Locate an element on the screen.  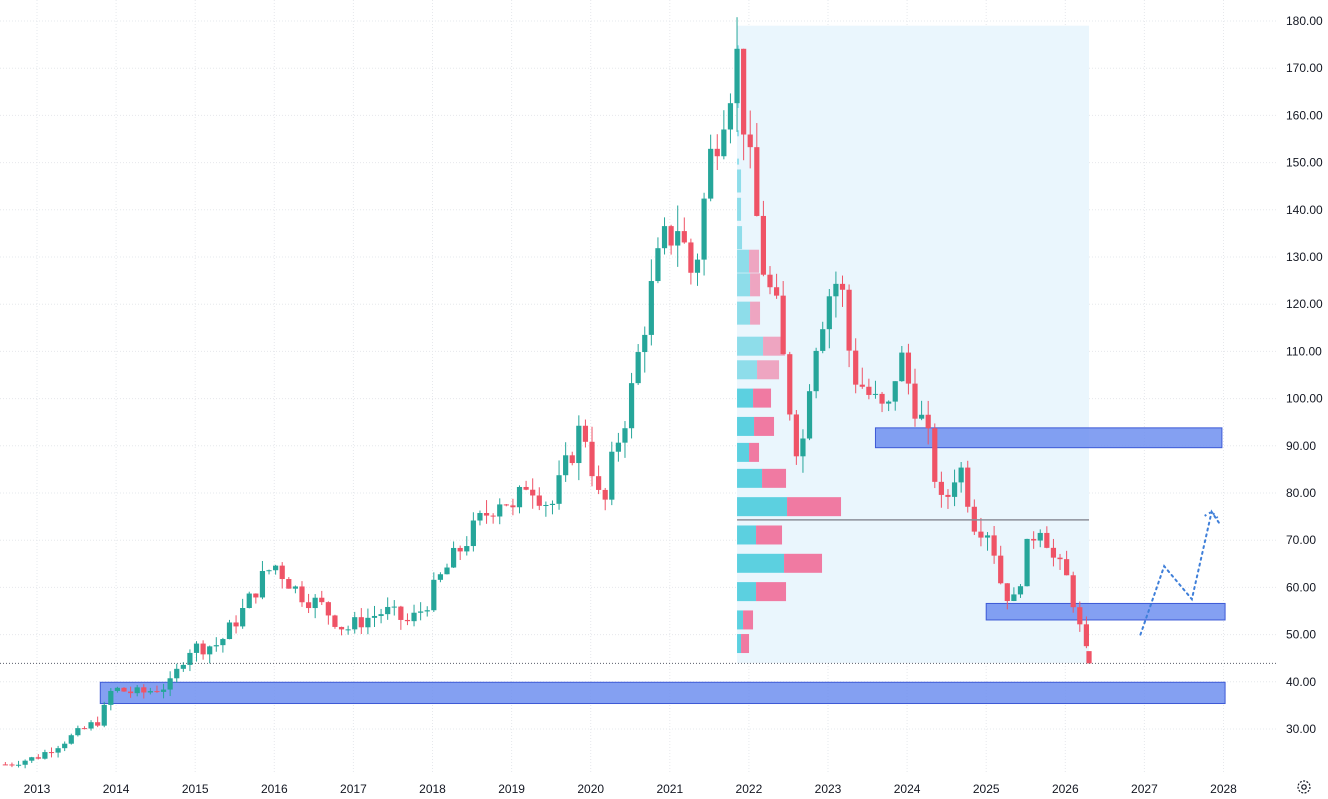
gear-icon is located at coordinates (1304, 787).